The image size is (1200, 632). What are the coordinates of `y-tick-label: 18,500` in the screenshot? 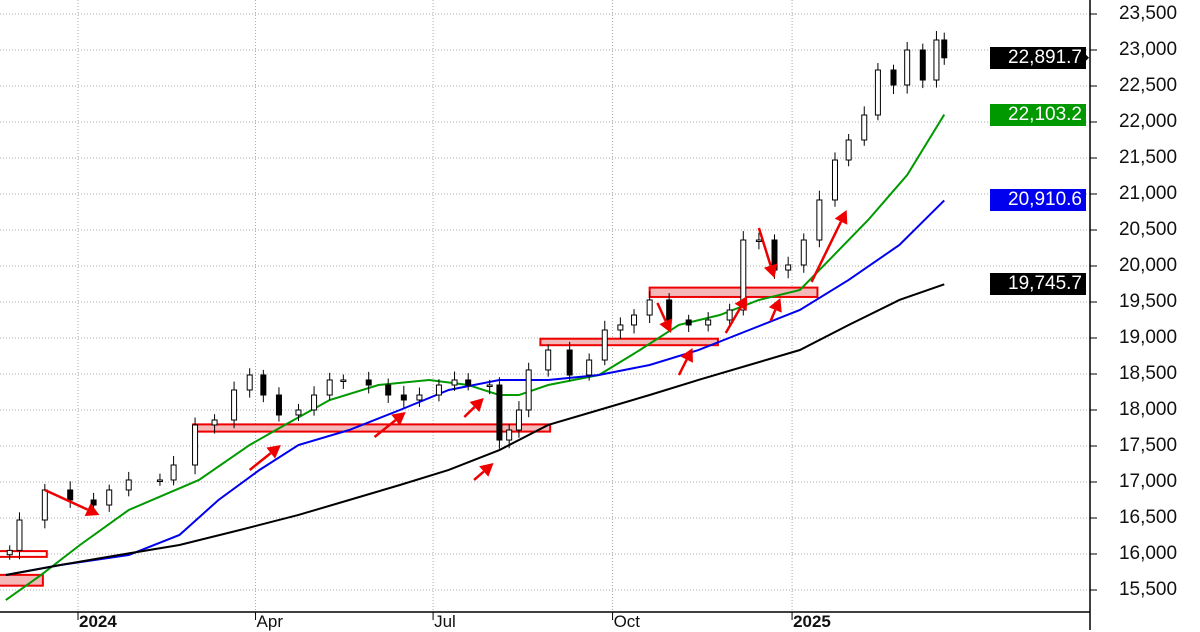 It's located at (1148, 373).